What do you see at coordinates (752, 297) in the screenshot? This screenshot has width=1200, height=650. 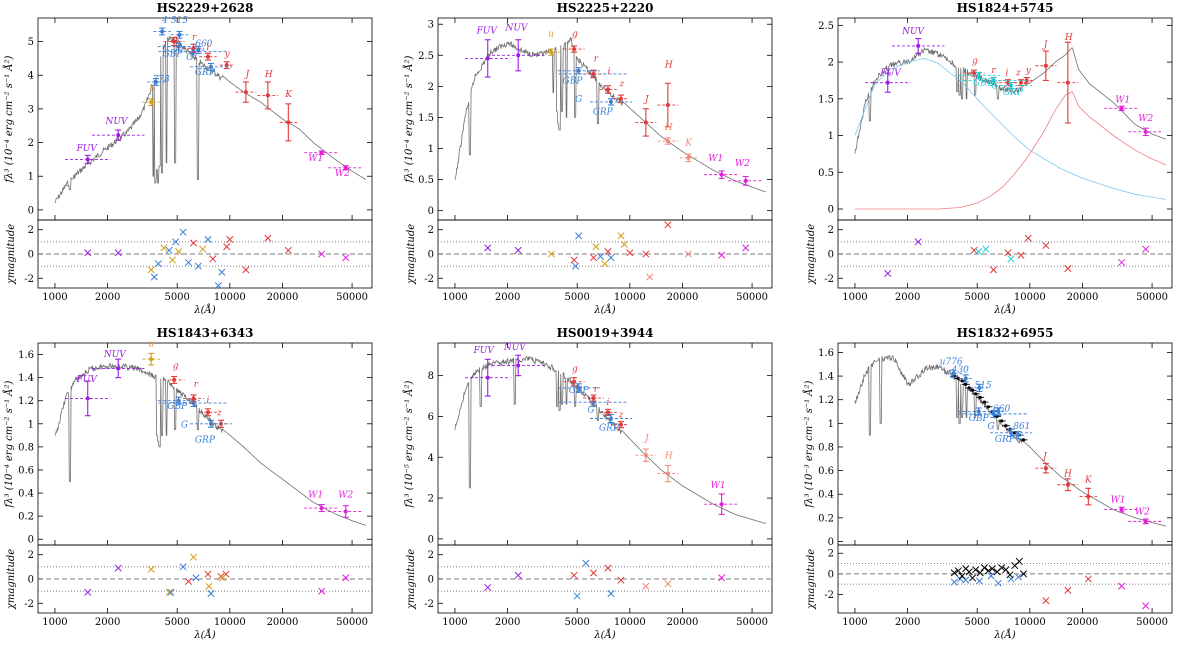 I see `x-tick-label: 50000` at bounding box center [752, 297].